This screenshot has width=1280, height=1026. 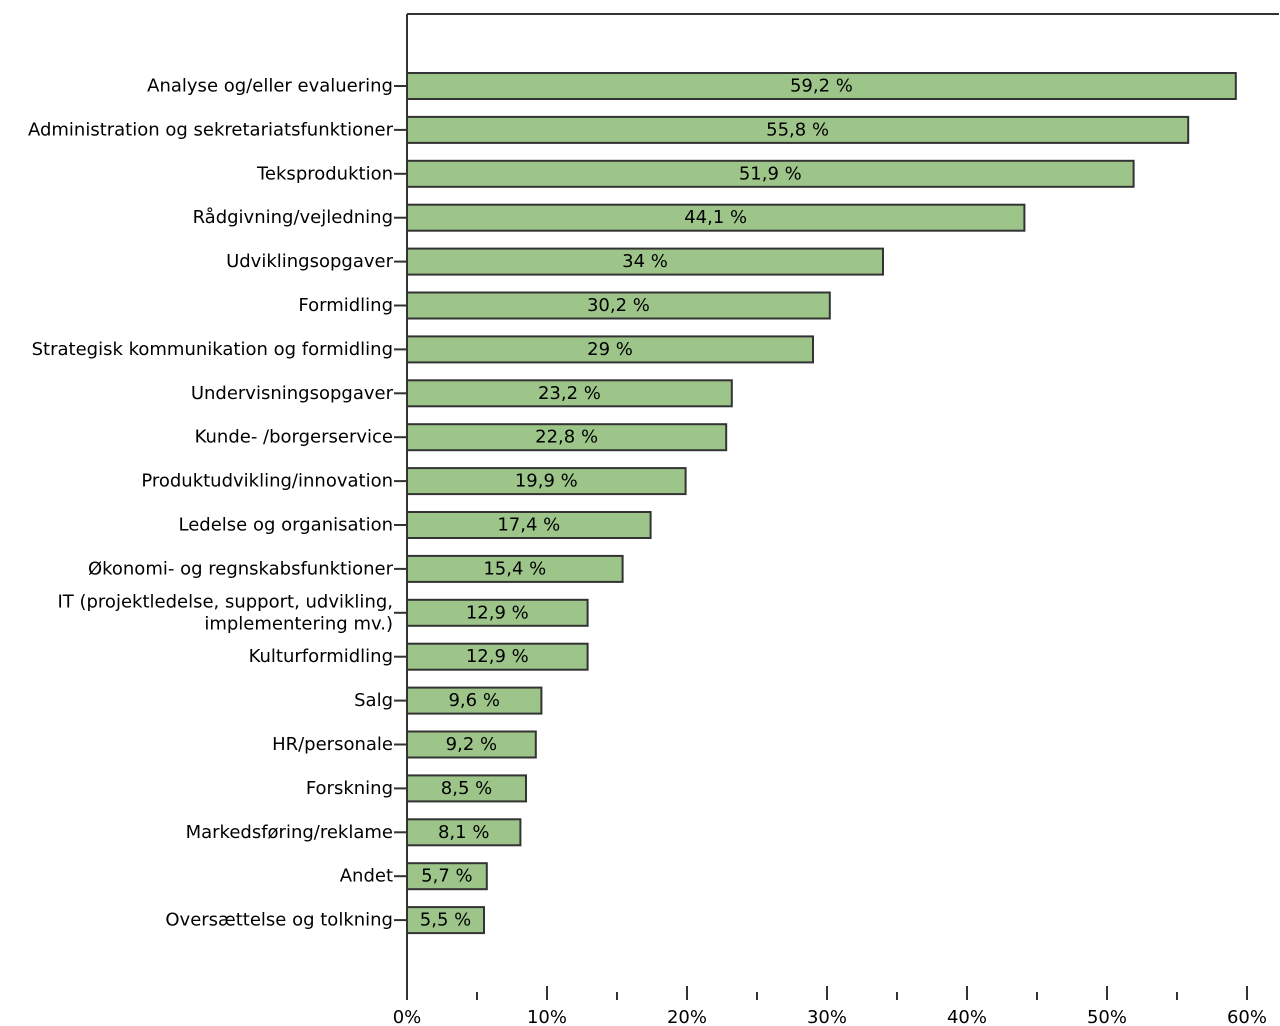 What do you see at coordinates (366, 876) in the screenshot?
I see `category-label: Andet` at bounding box center [366, 876].